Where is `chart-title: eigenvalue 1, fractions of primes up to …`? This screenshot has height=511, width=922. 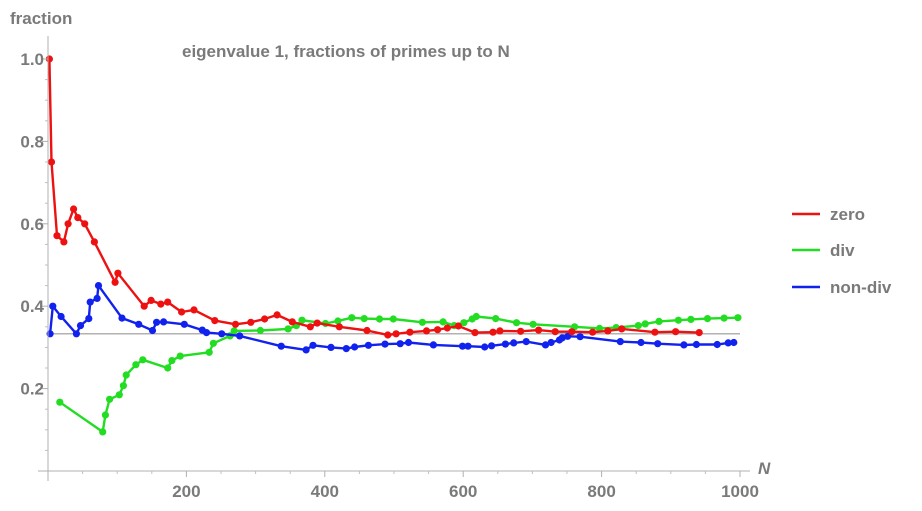 chart-title: eigenvalue 1, fractions of primes up to … is located at coordinates (346, 51).